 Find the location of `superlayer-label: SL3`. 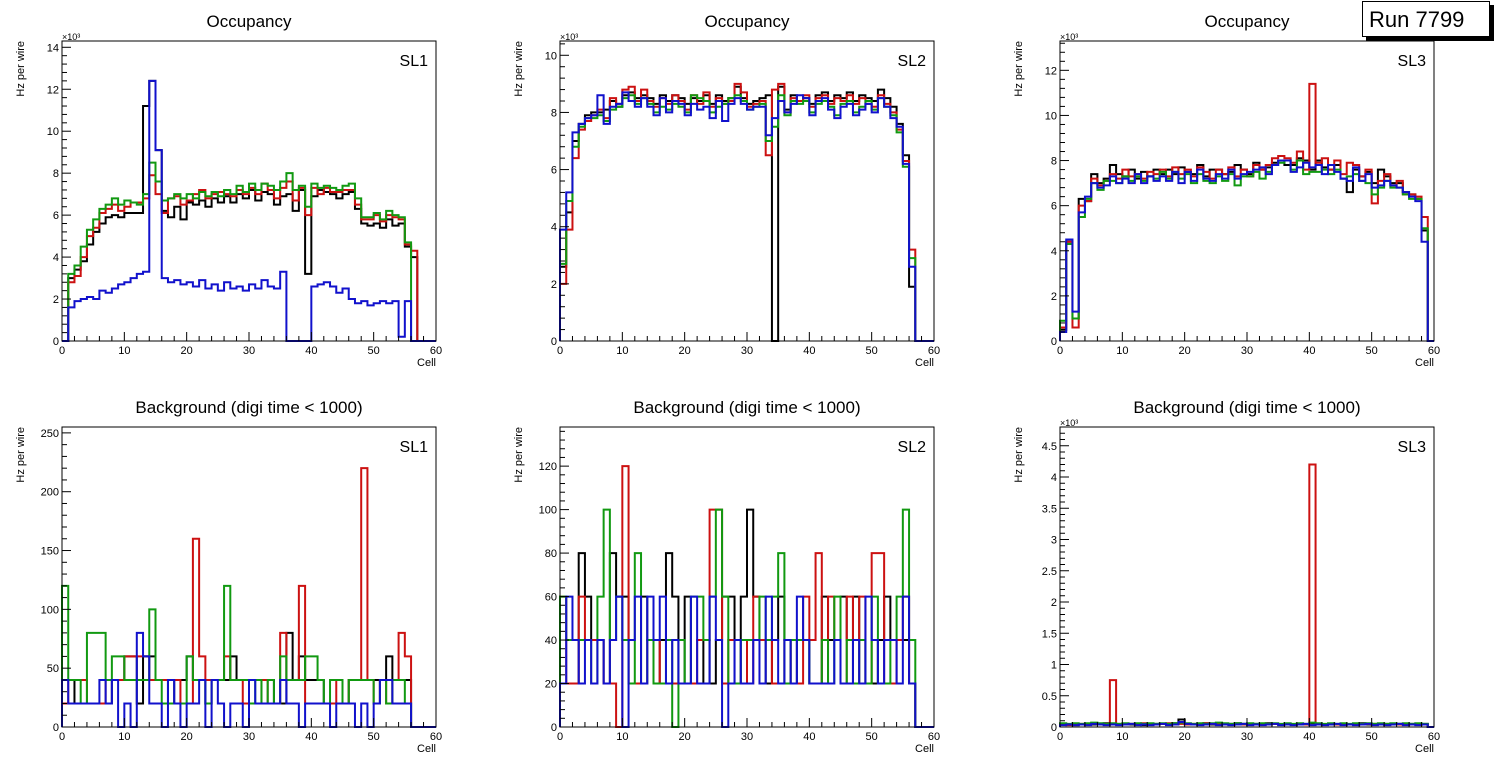

superlayer-label: SL3 is located at coordinates (1412, 61).